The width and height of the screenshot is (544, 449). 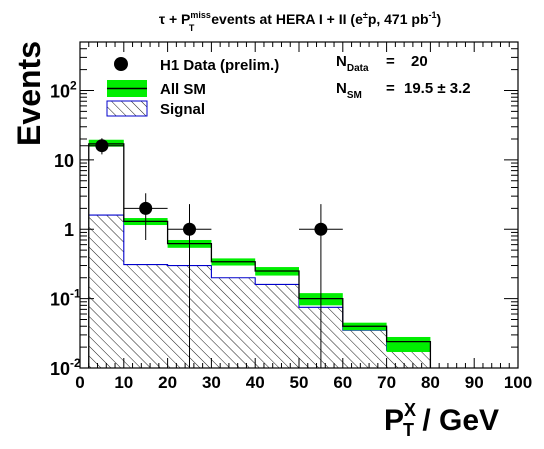 What do you see at coordinates (342, 382) in the screenshot?
I see `x-tick-label: 60` at bounding box center [342, 382].